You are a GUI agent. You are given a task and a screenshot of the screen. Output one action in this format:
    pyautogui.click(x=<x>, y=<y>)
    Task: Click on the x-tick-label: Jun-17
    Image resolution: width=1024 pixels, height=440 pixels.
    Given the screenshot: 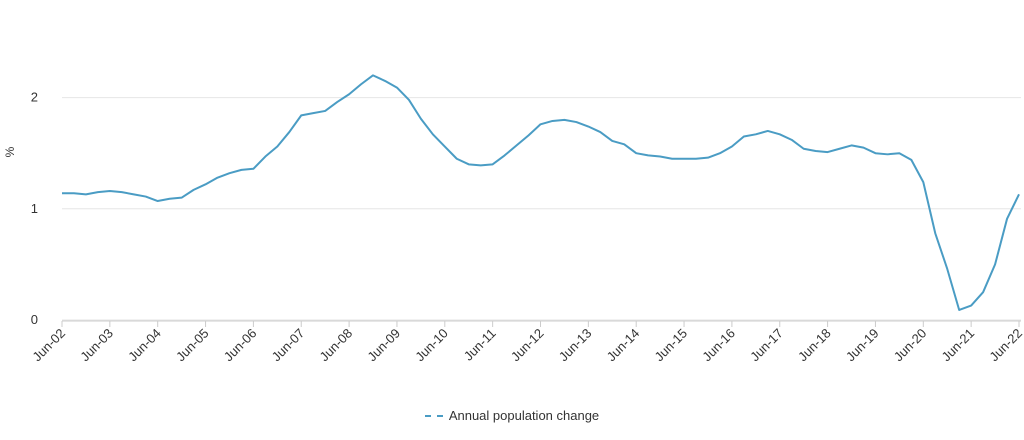 What is the action you would take?
    pyautogui.click(x=766, y=345)
    